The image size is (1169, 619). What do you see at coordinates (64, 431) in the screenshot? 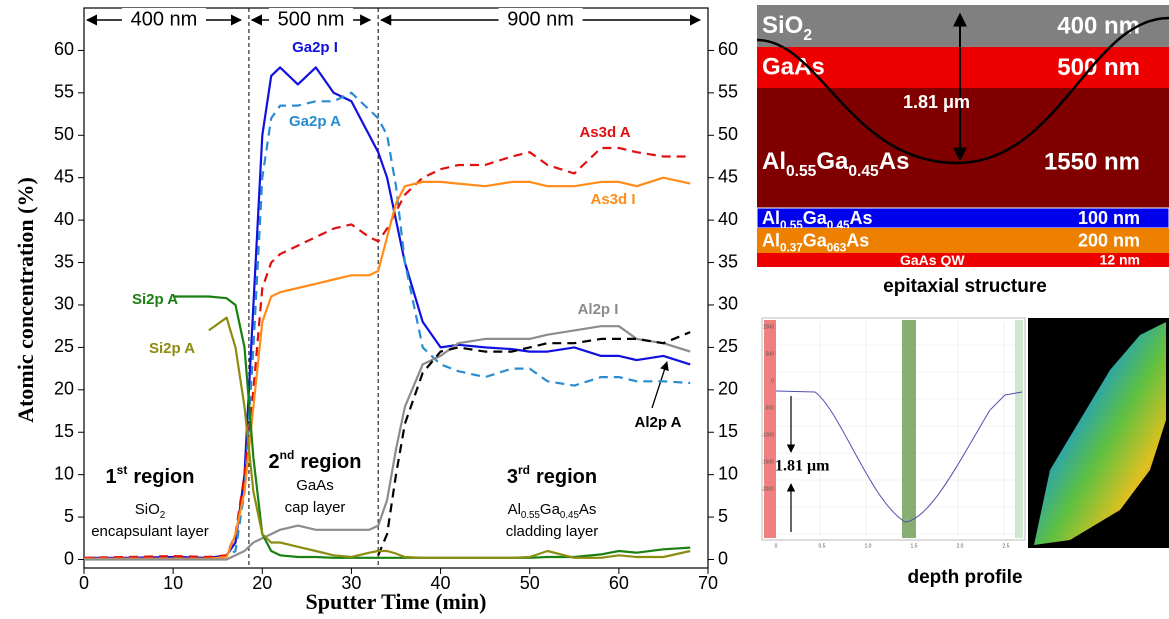
I see `y-tick-label: 15` at bounding box center [64, 431].